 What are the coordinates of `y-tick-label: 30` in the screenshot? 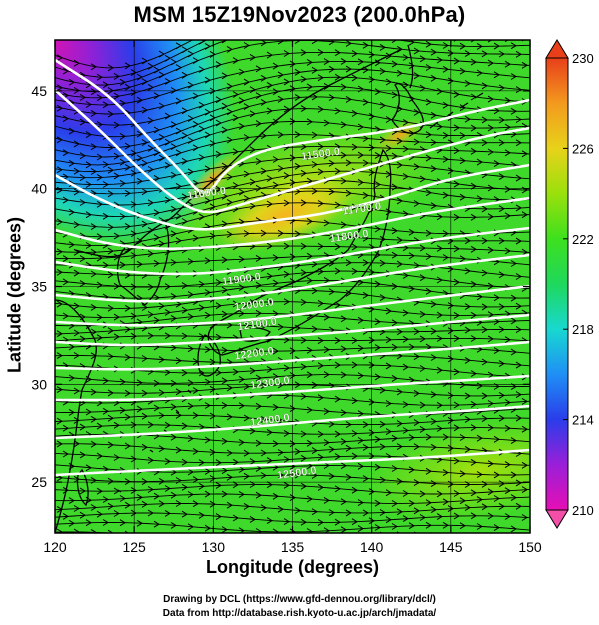 It's located at (39, 384).